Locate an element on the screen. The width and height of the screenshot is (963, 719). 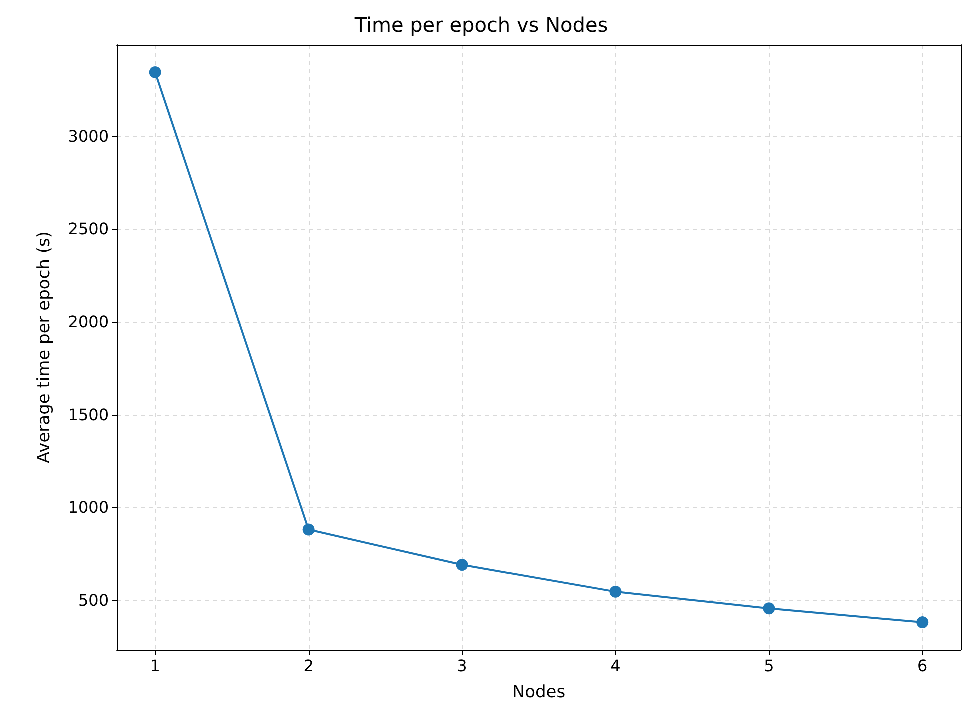
y-tick-label: 2000 is located at coordinates (88, 322).